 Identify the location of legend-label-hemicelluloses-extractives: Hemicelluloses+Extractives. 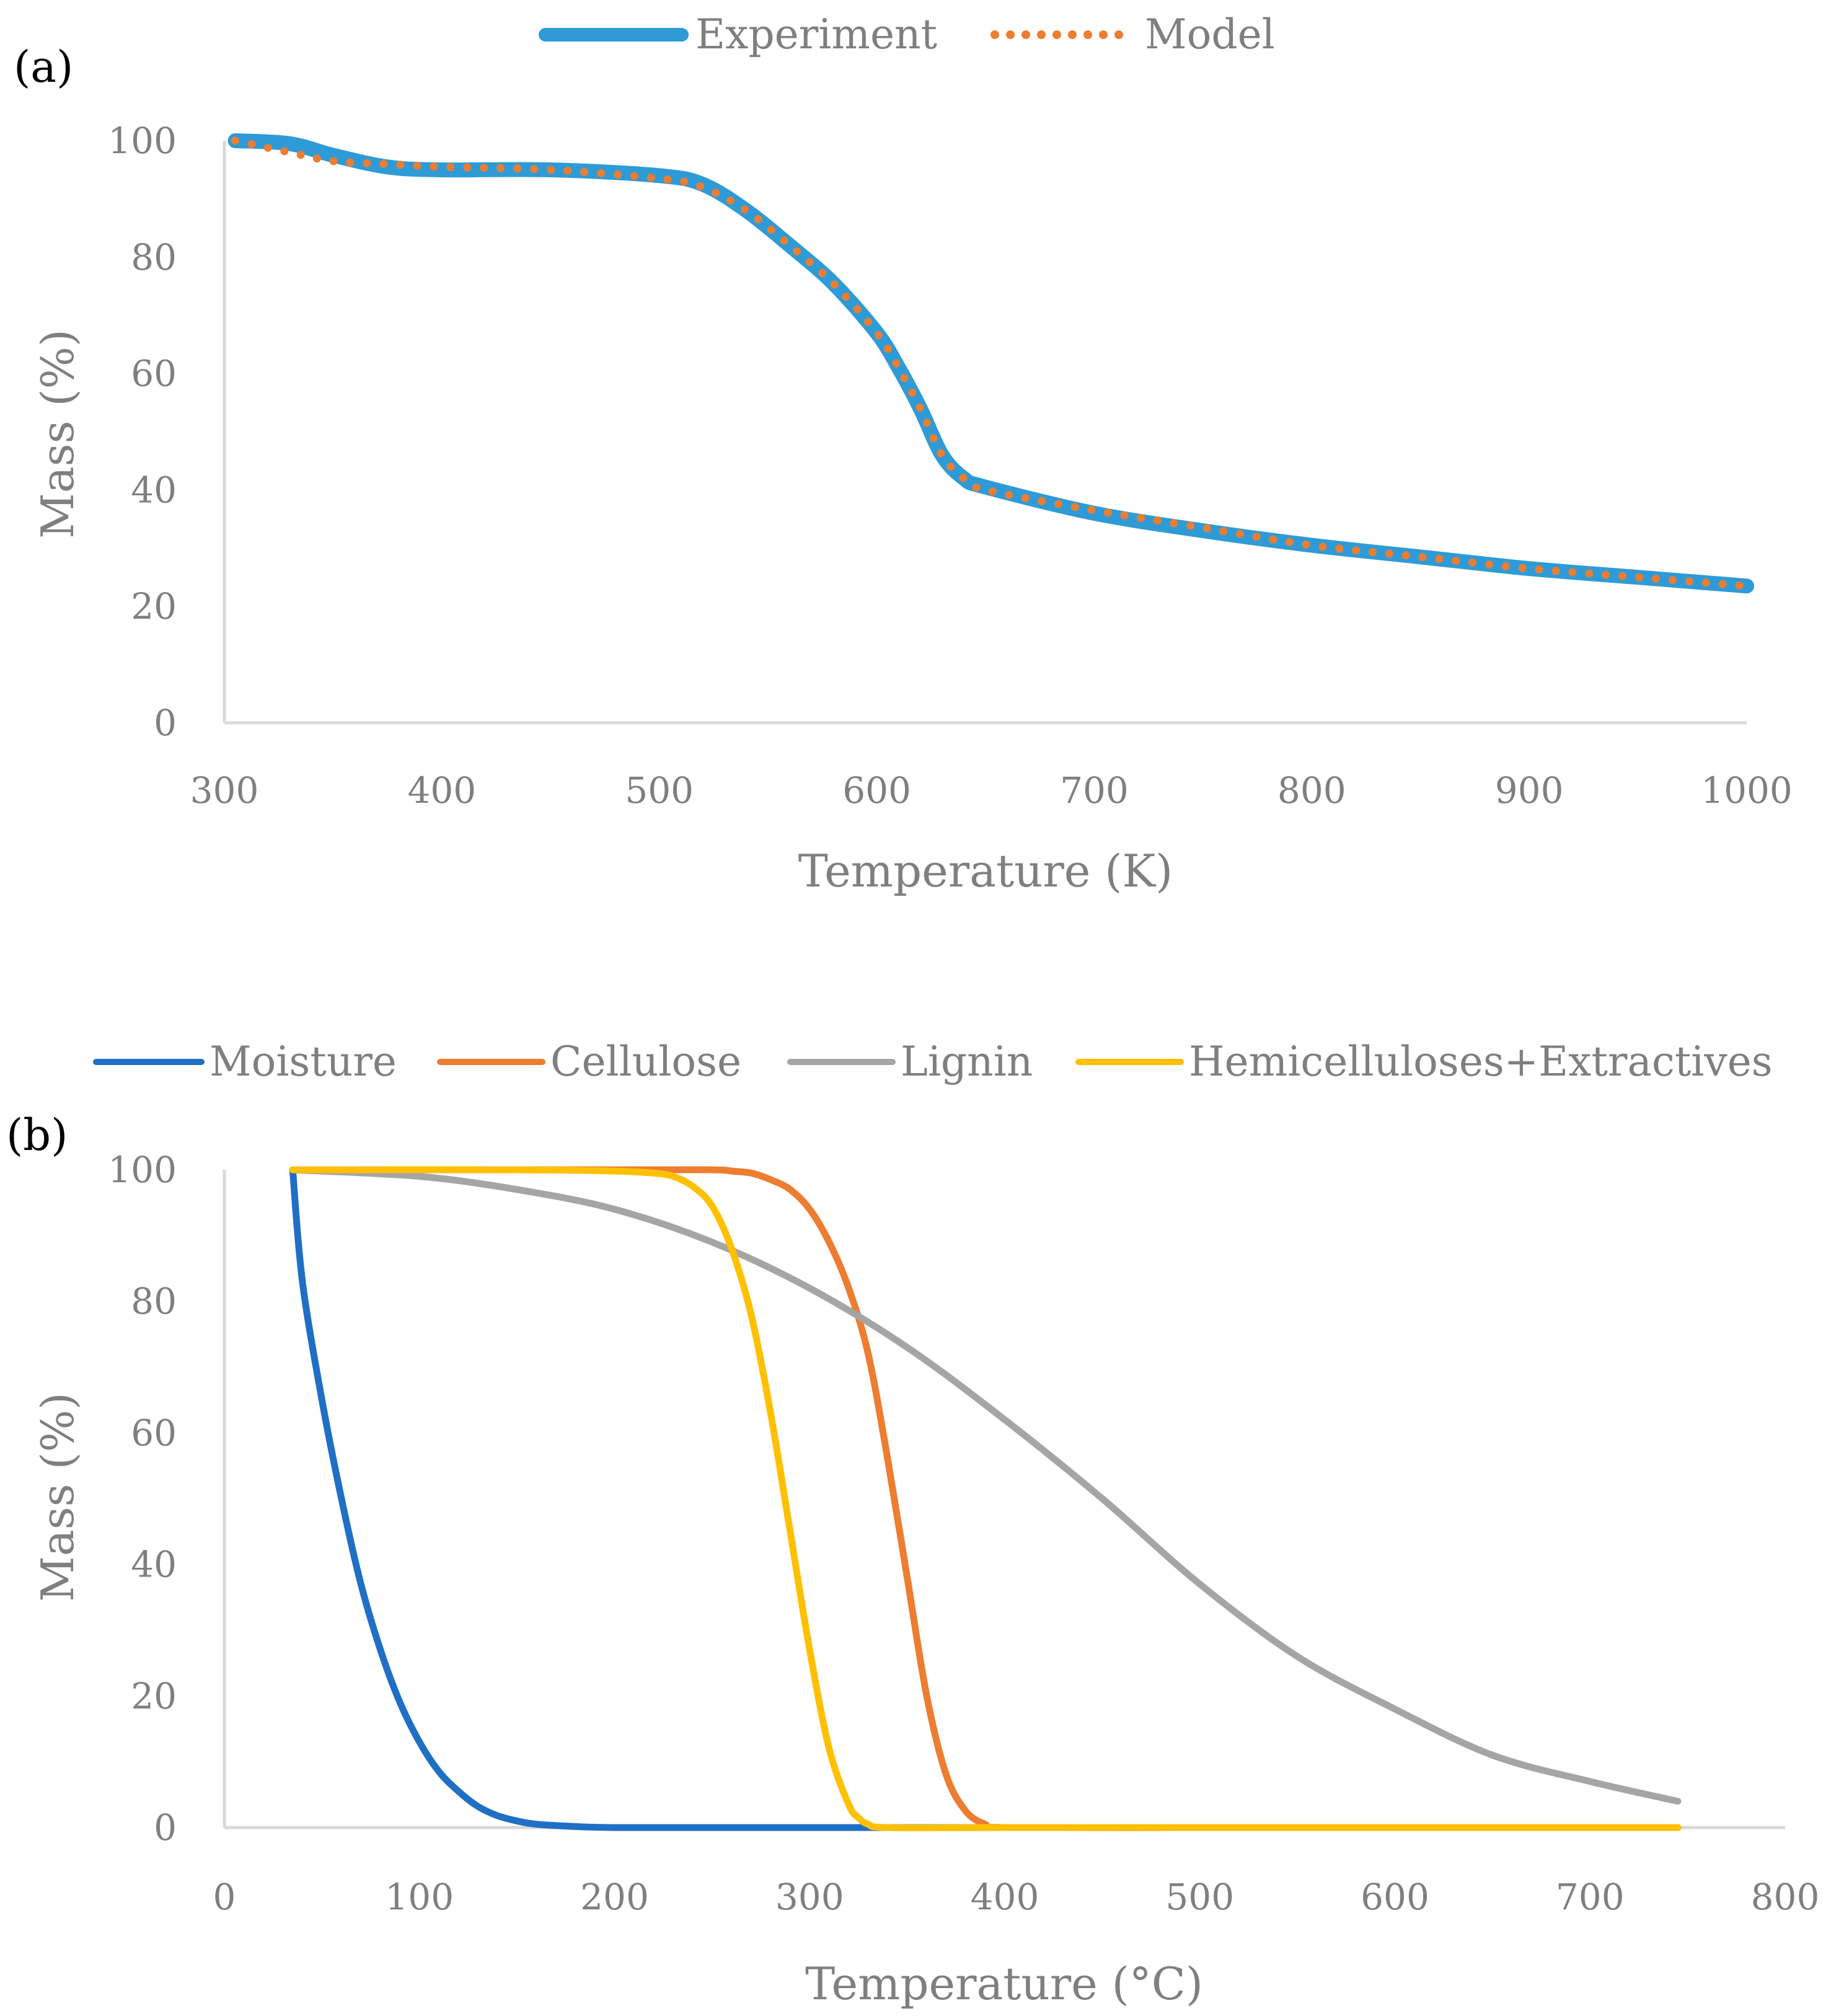
(1481, 1061).